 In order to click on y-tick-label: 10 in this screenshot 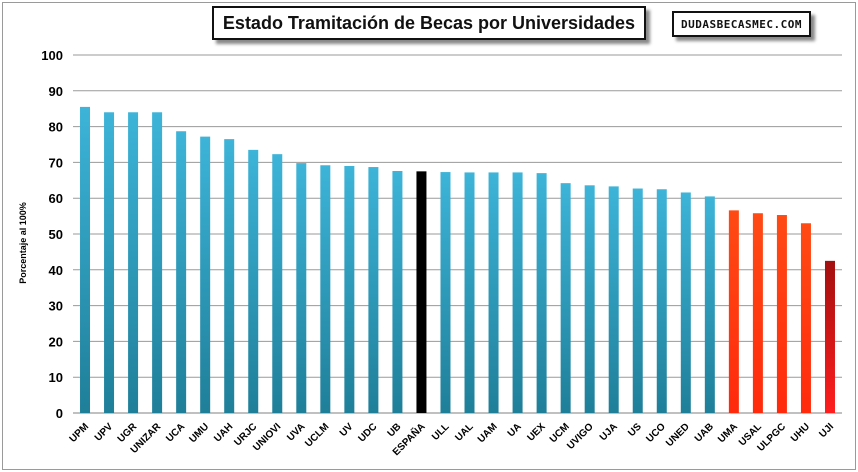, I will do `click(56, 377)`.